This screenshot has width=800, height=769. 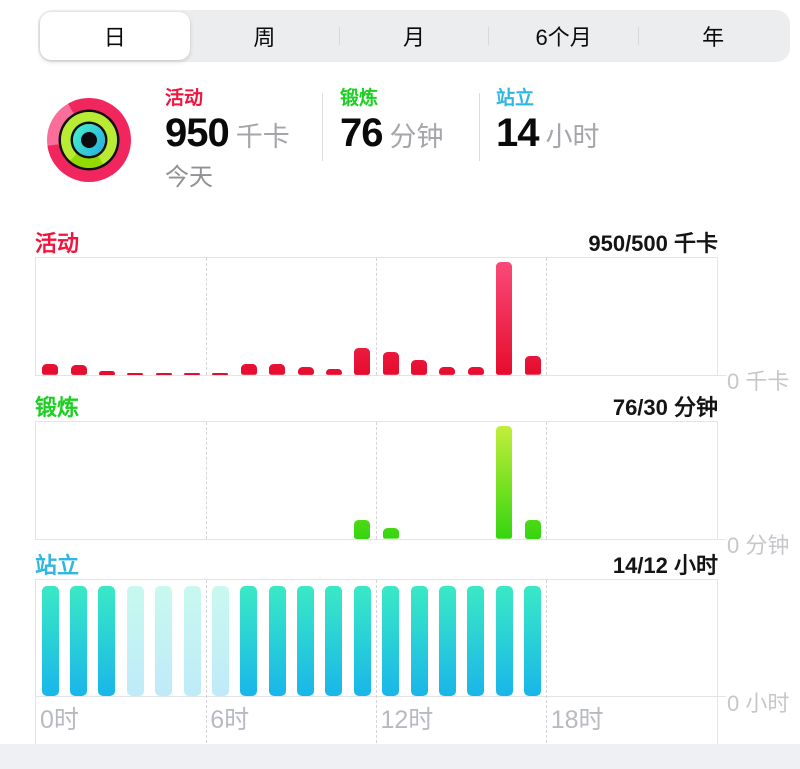 I want to click on stand-zero-label: 0 小时, so click(x=758, y=703).